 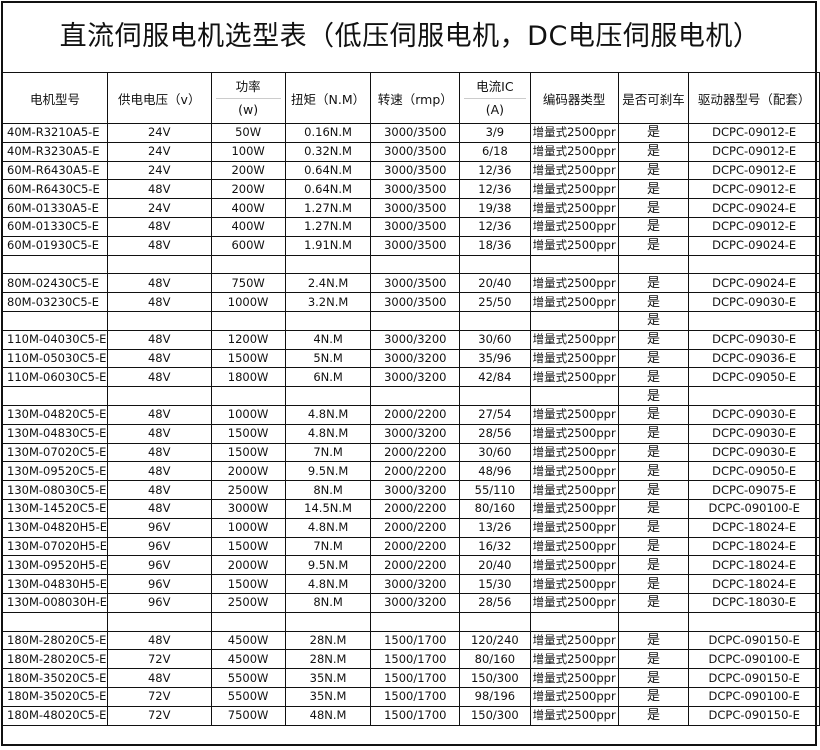 I want to click on cell-torque: 4.8N.M, so click(x=328, y=414).